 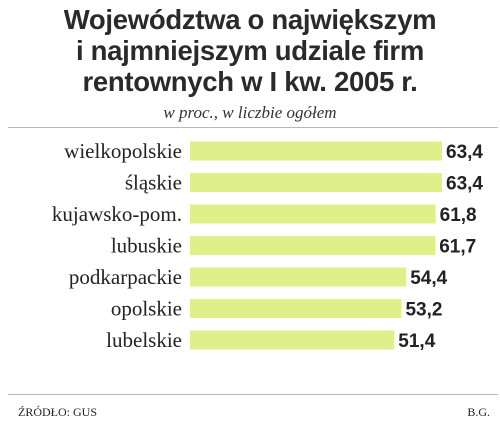 What do you see at coordinates (423, 310) in the screenshot?
I see `value-label: 53,2` at bounding box center [423, 310].